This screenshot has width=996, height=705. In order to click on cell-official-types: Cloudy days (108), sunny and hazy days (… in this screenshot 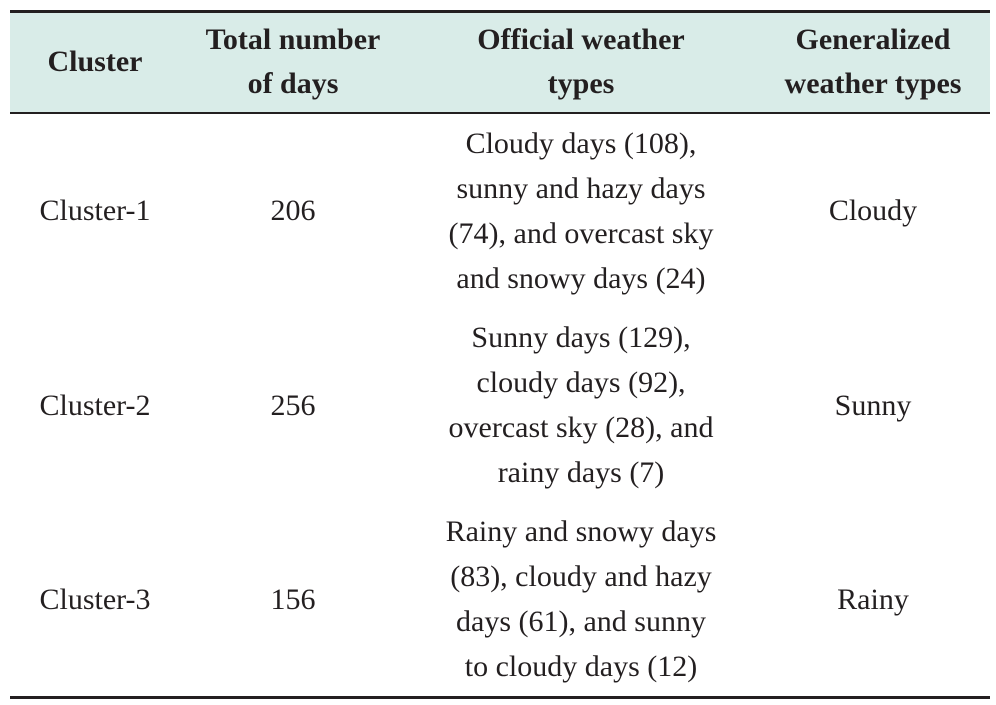, I will do `click(581, 210)`.